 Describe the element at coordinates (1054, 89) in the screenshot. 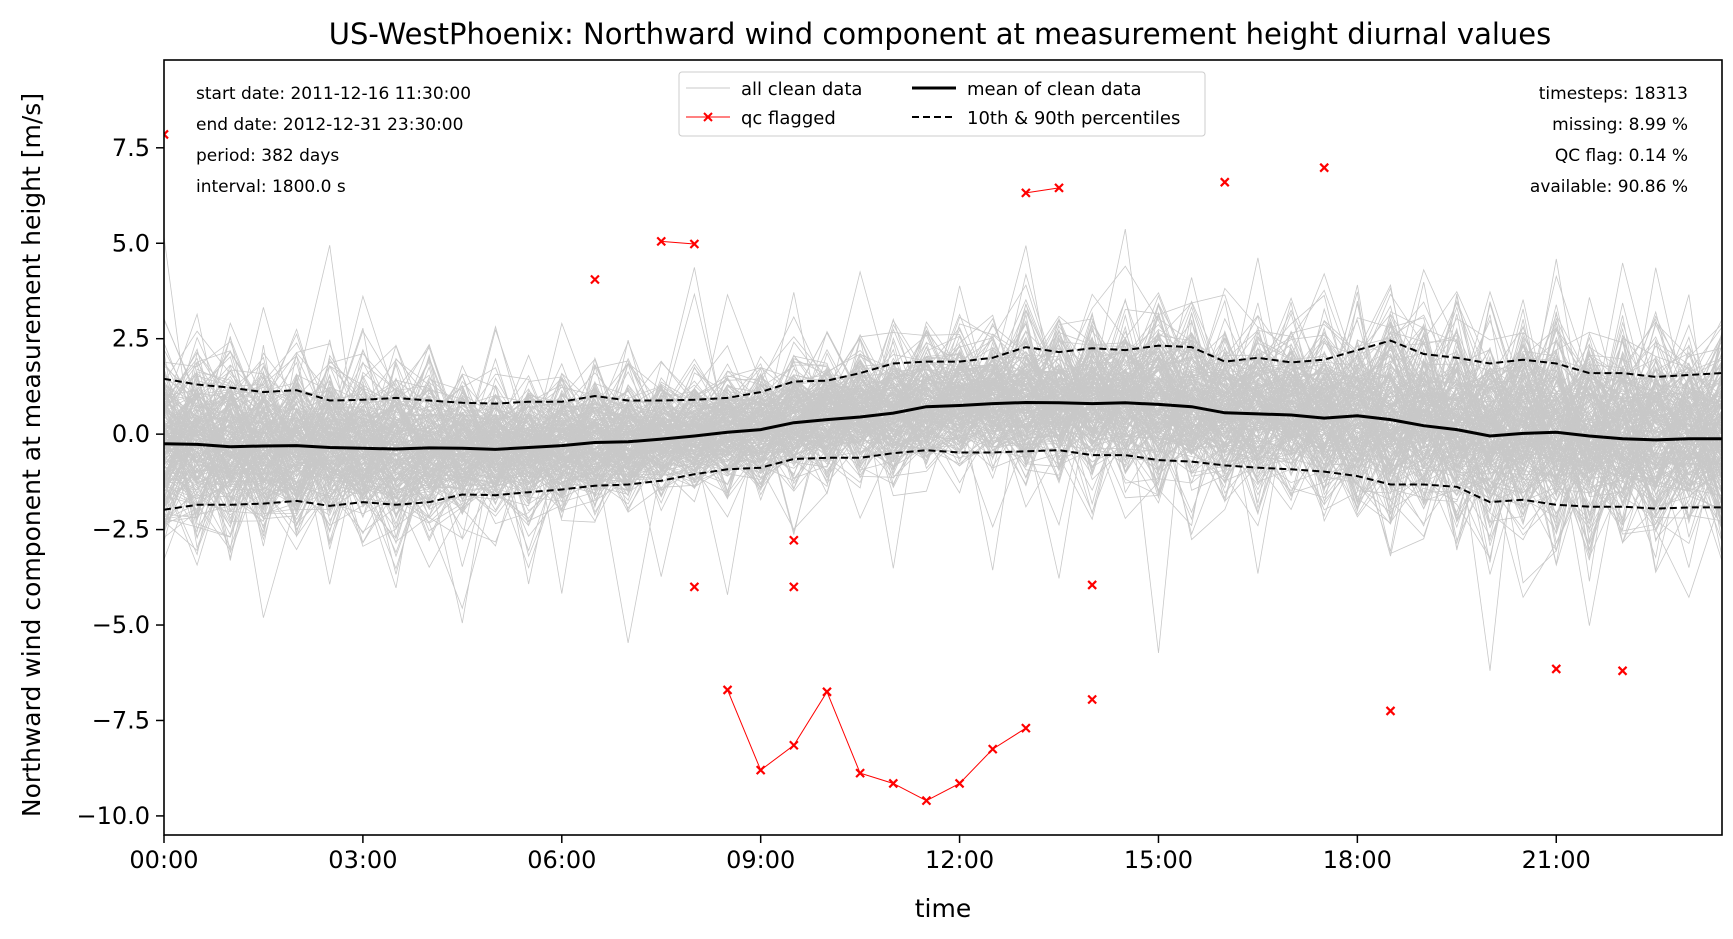

I see `legend-label-mean: mean of clean data` at that location.